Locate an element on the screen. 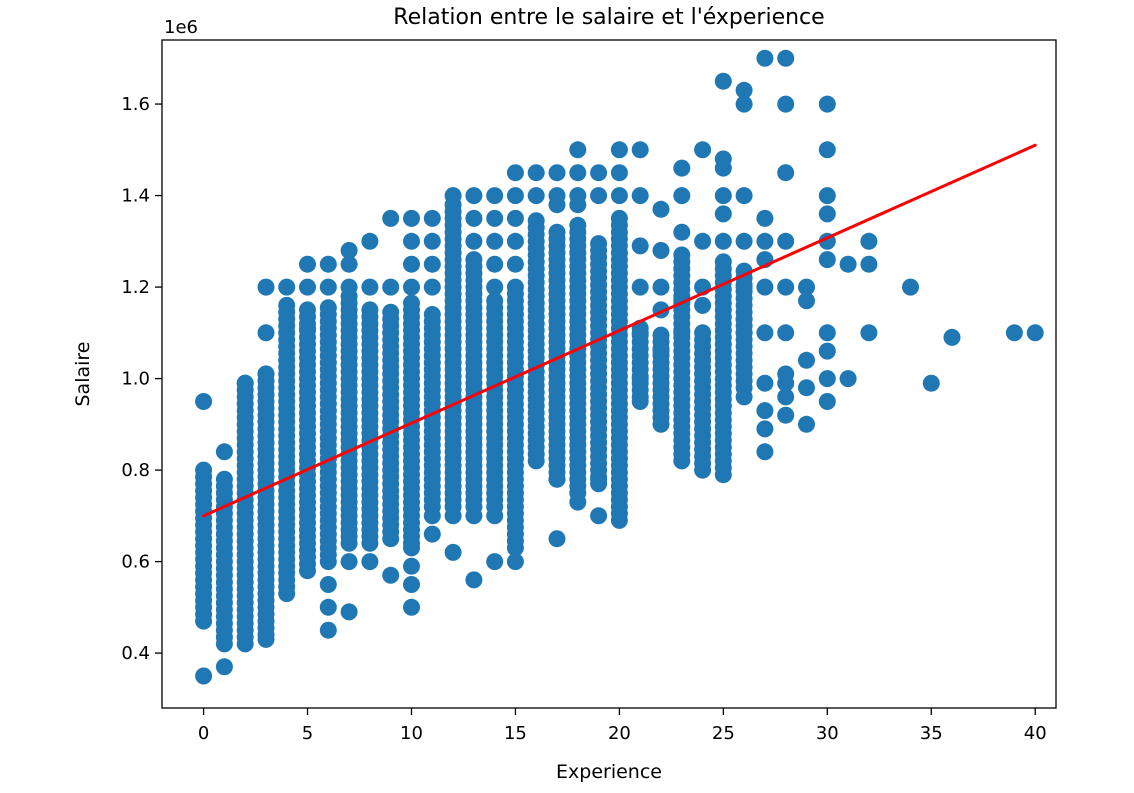 This screenshot has height=793, width=1134. y-tick-label: 1.4 is located at coordinates (135, 196).